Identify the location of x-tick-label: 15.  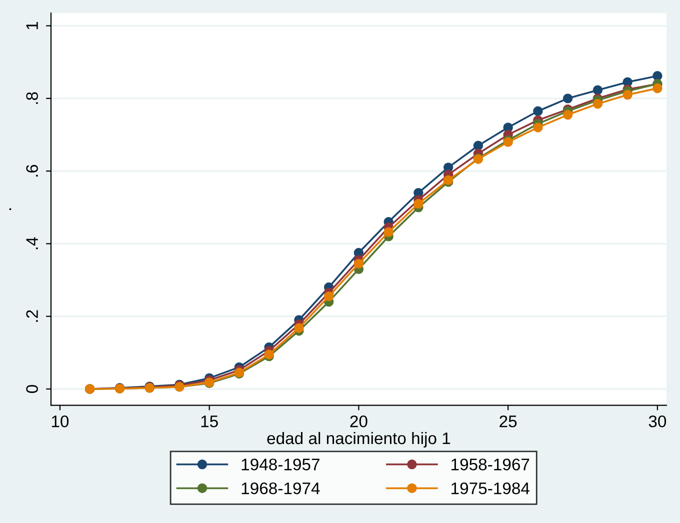
(209, 422).